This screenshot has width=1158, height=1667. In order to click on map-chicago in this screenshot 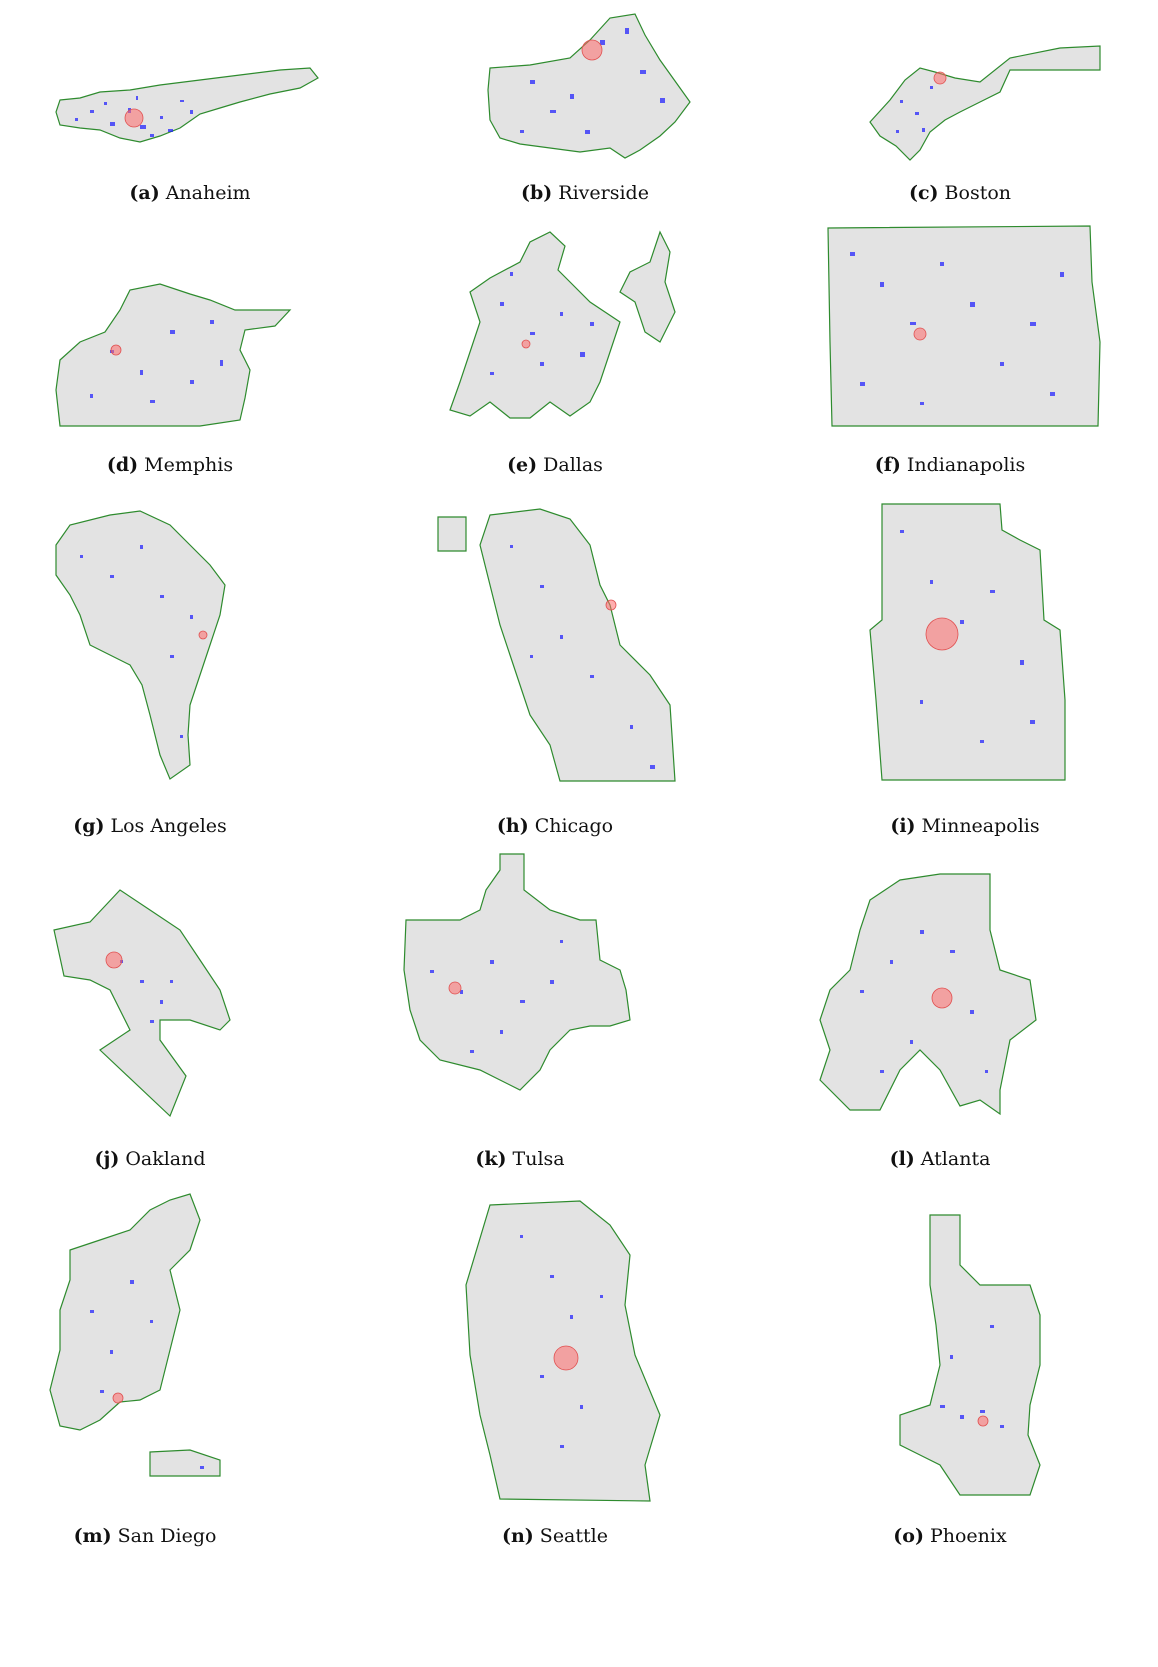, I will do `click(556, 645)`.